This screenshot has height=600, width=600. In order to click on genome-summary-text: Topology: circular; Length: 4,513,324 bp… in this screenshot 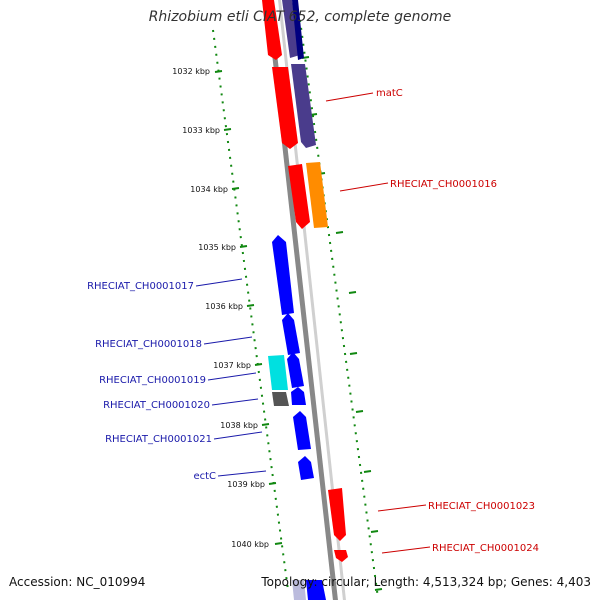, I will do `click(426, 582)`.